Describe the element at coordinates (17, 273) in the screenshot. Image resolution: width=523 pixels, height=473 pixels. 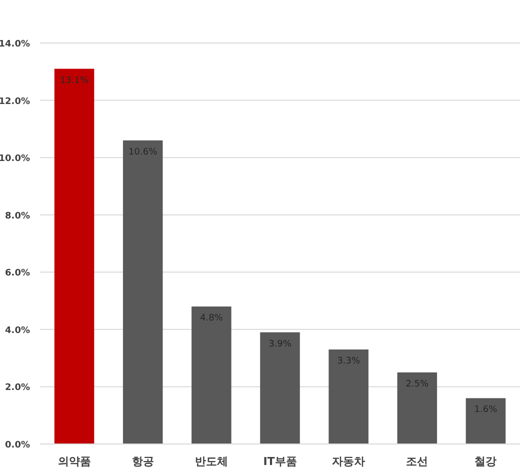
I see `y-tick-label: 6.0%` at that location.